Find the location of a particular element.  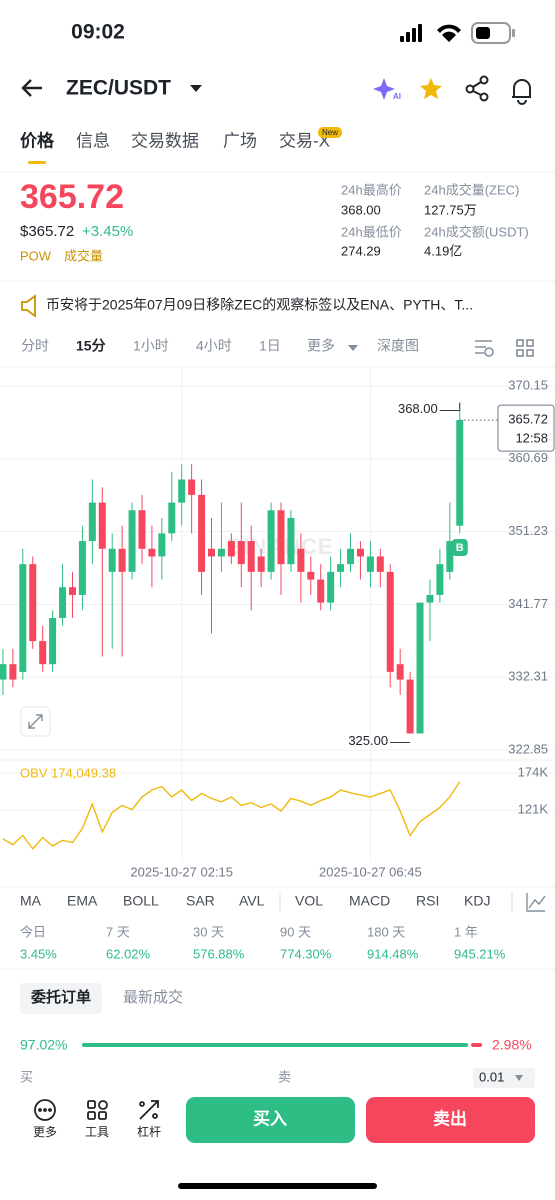

indicator: AVL is located at coordinates (252, 901).